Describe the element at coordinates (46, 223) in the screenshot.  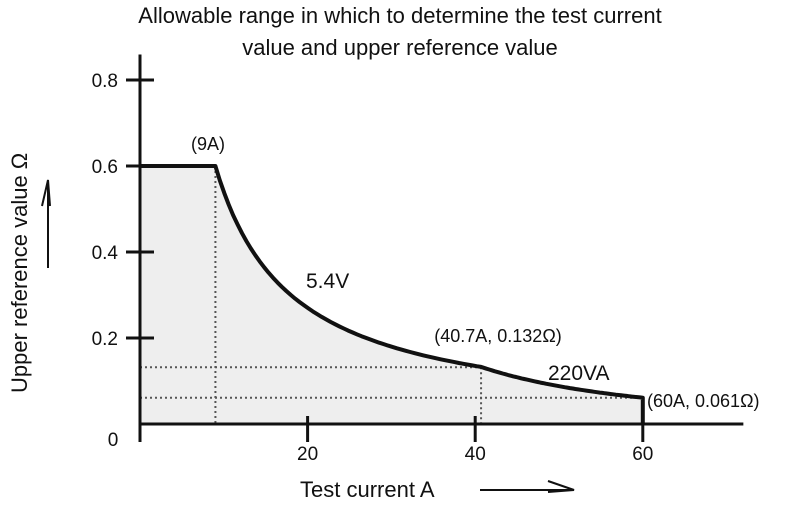
I see `y-axis-arrow-icon` at that location.